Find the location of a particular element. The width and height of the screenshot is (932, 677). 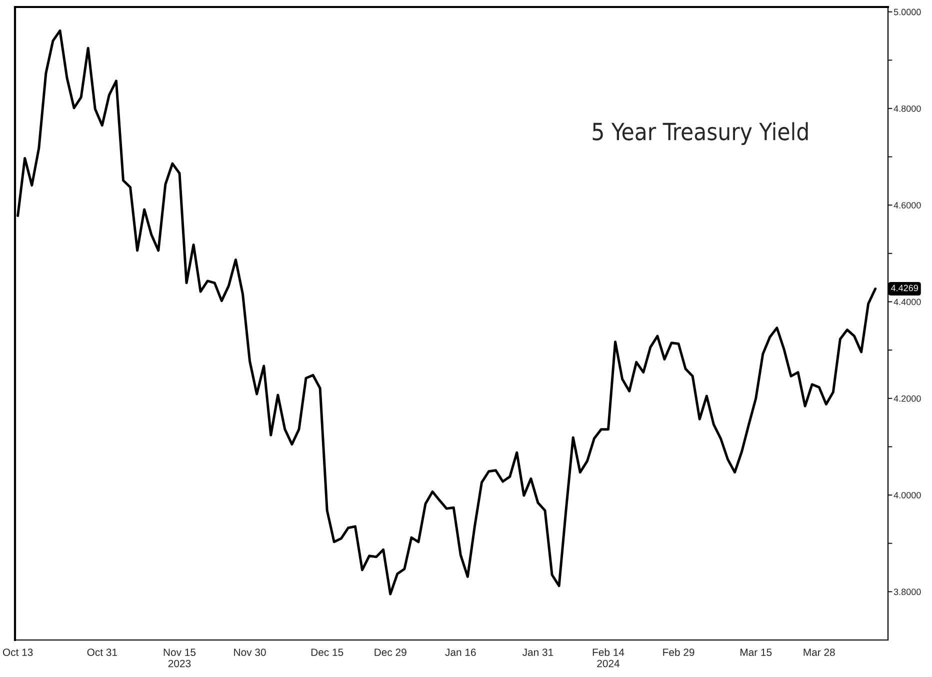

y-tick-label: 4.2000 is located at coordinates (907, 398).